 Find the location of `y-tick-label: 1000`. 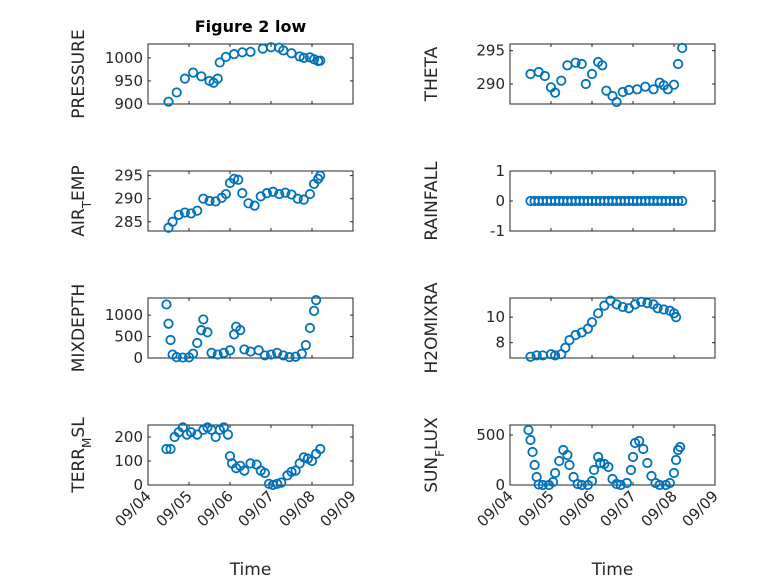

y-tick-label: 1000 is located at coordinates (124, 315).